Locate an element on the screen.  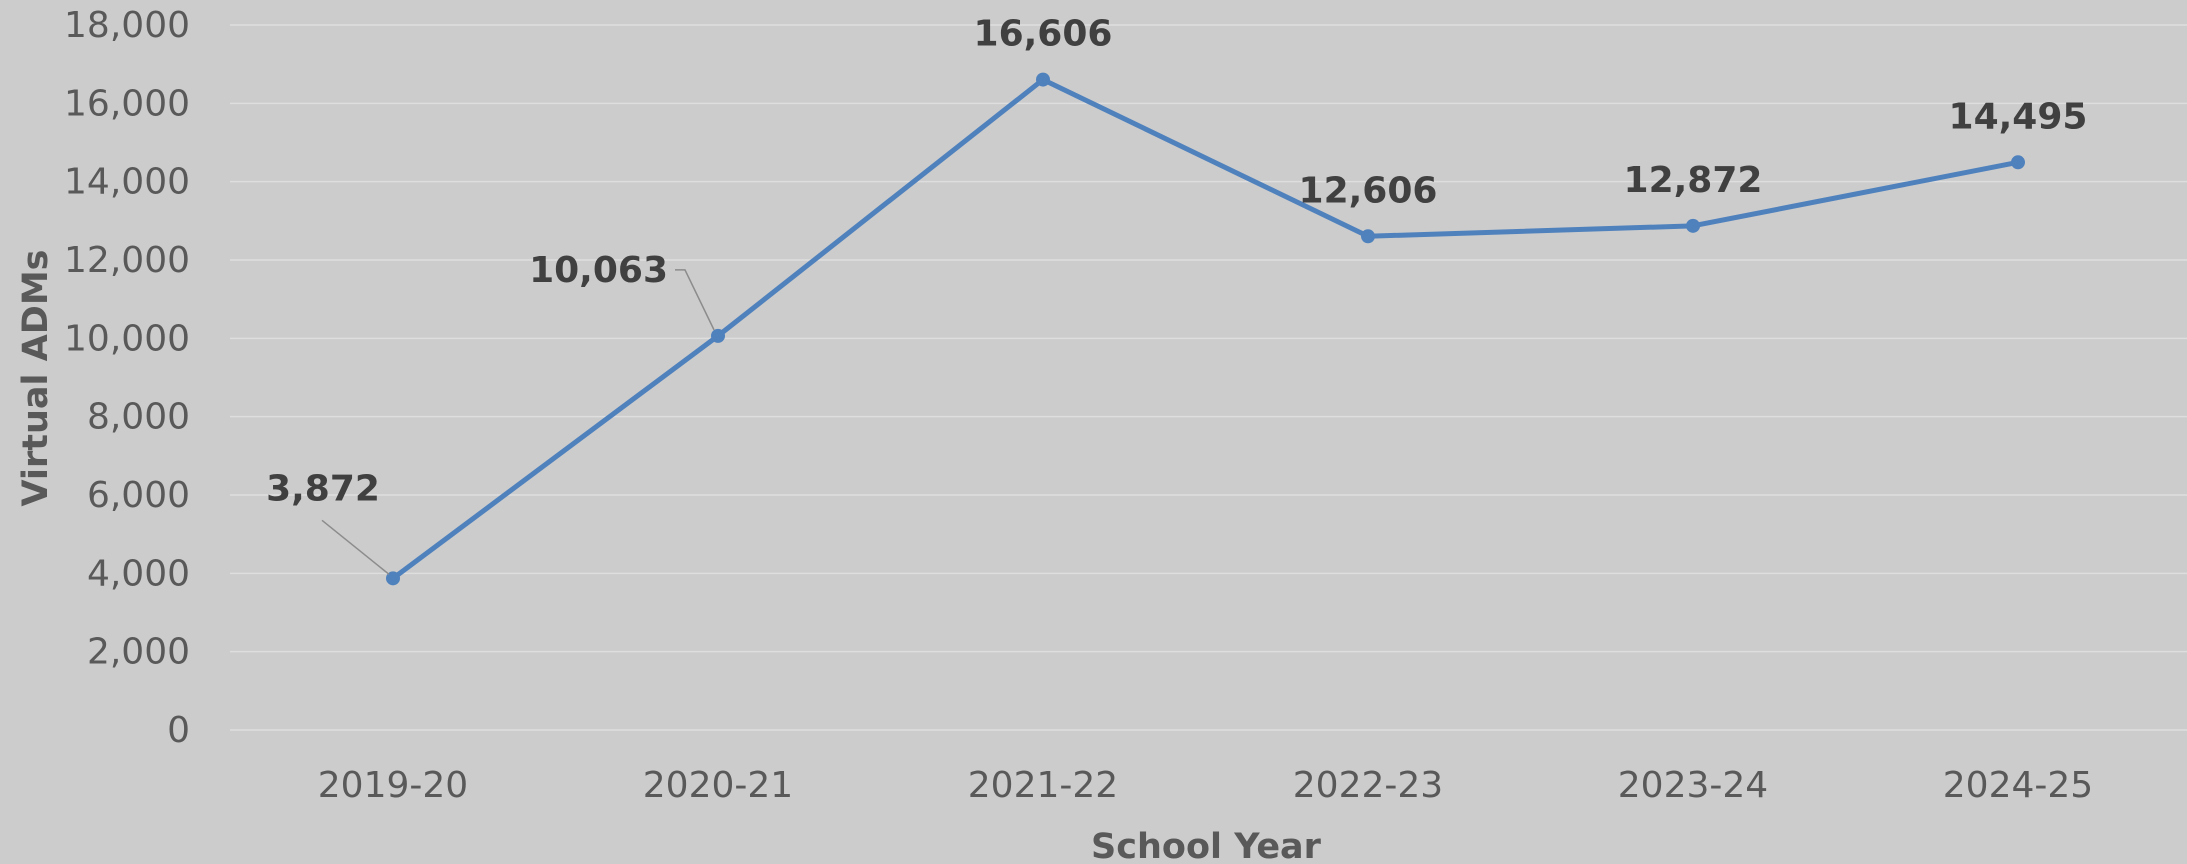
data-label: 12,606 is located at coordinates (1368, 190).